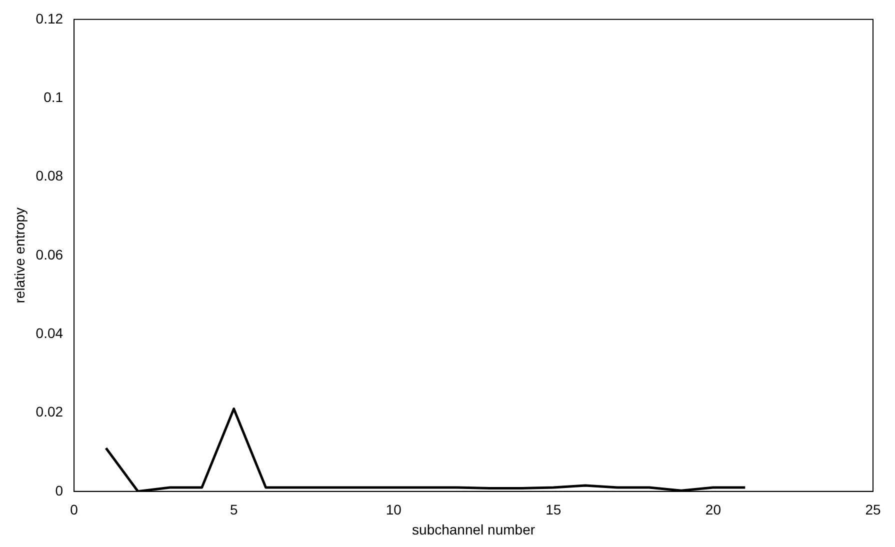 This screenshot has width=895, height=547. I want to click on y-tick-label: 0.02, so click(50, 412).